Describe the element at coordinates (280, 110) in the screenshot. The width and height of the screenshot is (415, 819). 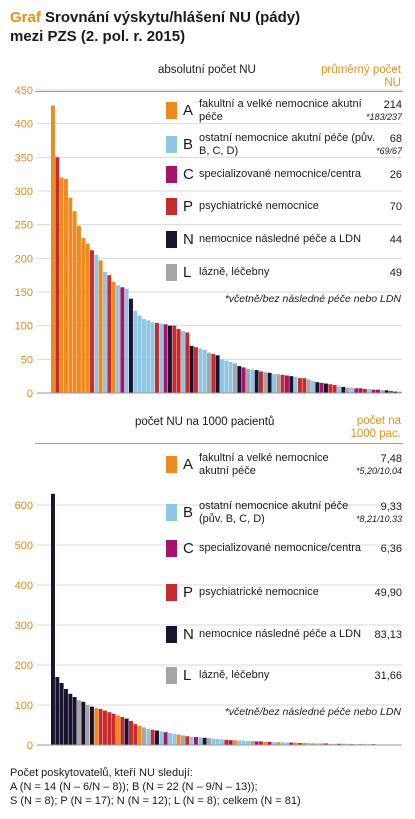
I see `legend-name: fakultní a velké nemocnice akutní péče` at that location.